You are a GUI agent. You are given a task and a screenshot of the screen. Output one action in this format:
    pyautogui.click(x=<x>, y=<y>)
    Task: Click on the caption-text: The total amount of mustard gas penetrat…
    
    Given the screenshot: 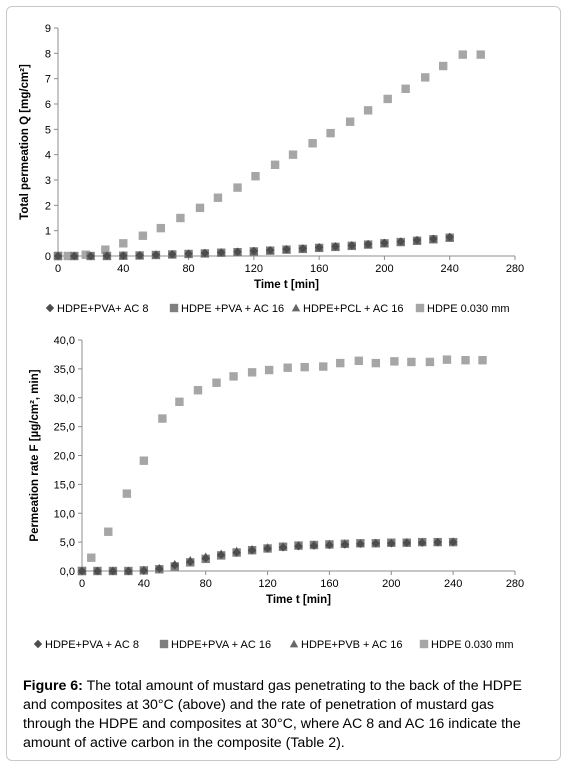 What is the action you would take?
    pyautogui.click(x=272, y=714)
    